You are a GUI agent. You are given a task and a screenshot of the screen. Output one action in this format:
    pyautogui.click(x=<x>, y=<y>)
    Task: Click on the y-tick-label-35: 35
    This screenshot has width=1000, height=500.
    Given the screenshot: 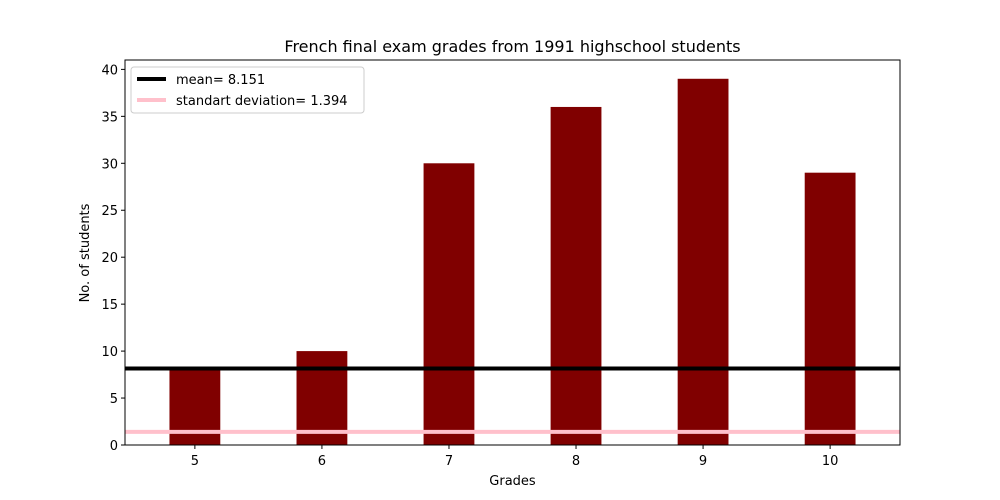 What is the action you would take?
    pyautogui.click(x=109, y=117)
    